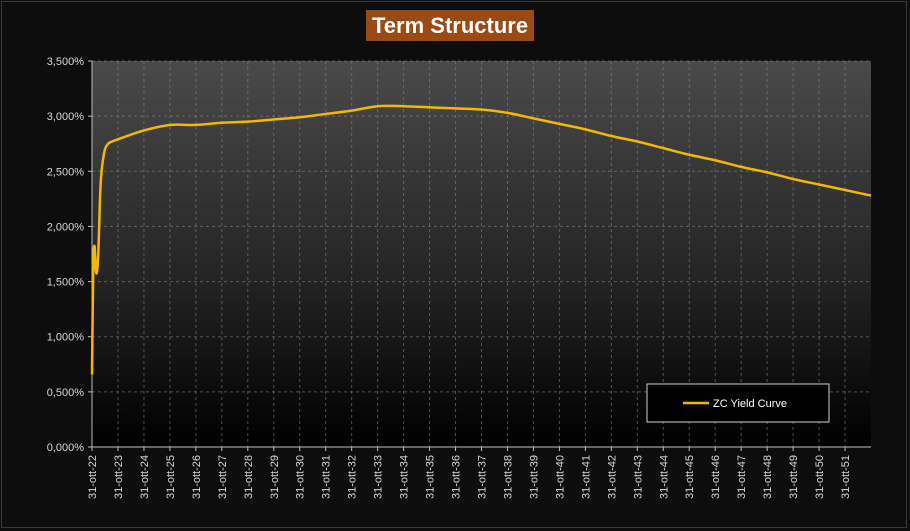  What do you see at coordinates (690, 477) in the screenshot?
I see `x-tick-label: 31-ott-45` at bounding box center [690, 477].